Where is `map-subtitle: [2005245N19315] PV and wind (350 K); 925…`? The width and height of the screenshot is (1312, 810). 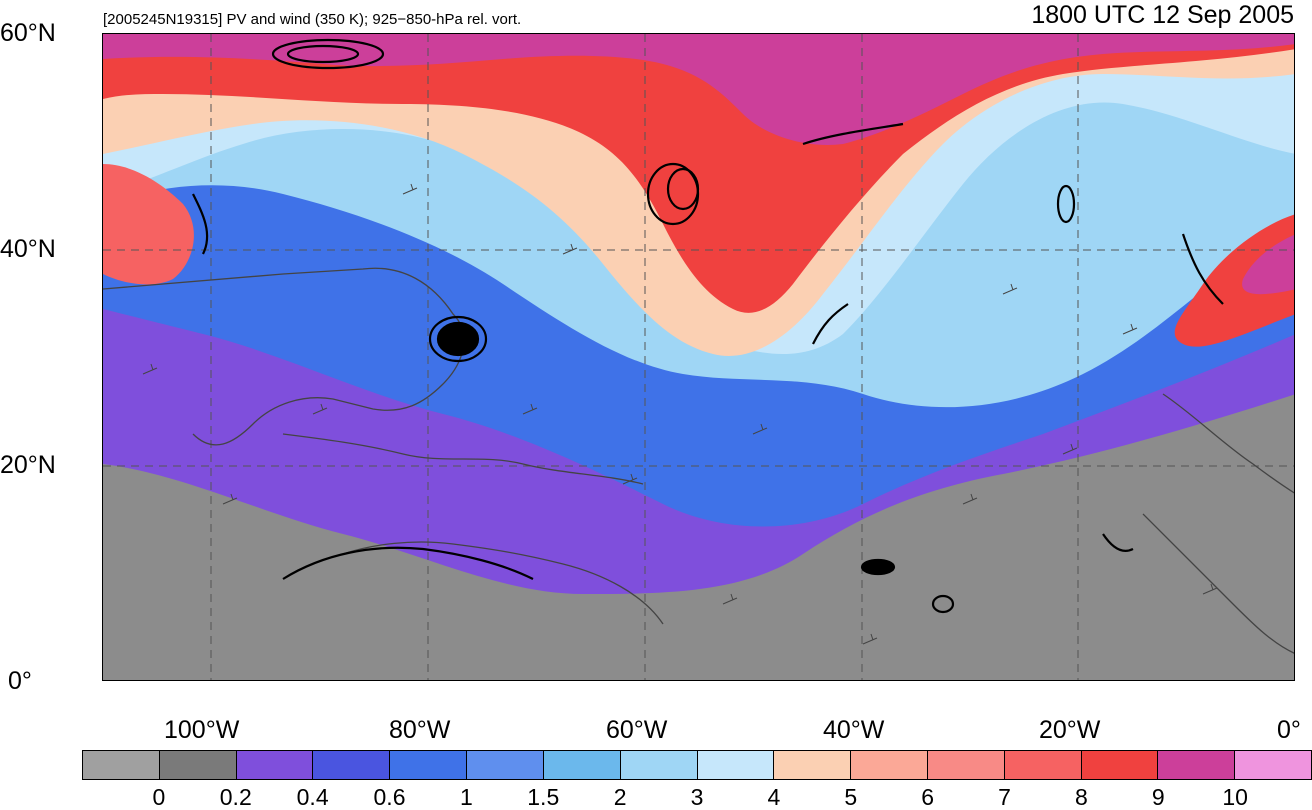
map-subtitle: [2005245N19315] PV and wind (350 K); 925… is located at coordinates (312, 19).